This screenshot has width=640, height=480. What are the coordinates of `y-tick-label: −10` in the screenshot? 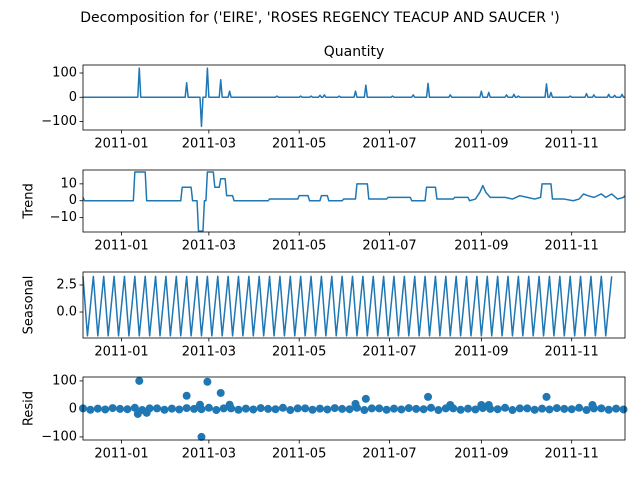 It's located at (63, 217).